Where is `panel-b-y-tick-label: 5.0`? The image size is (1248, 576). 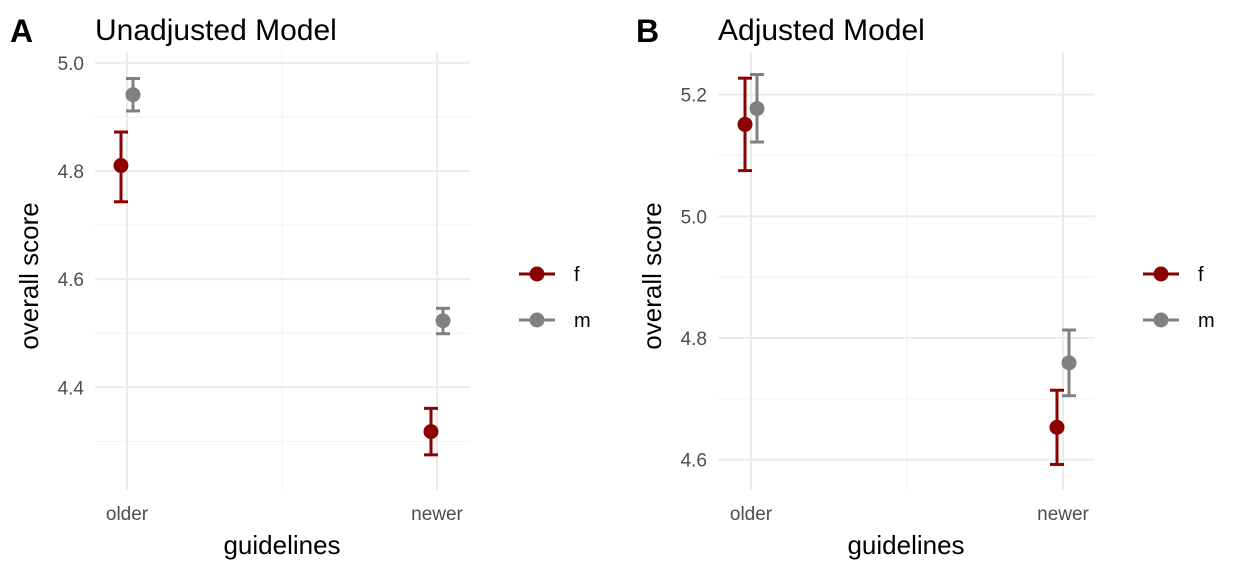
panel-b-y-tick-label: 5.0 is located at coordinates (694, 217).